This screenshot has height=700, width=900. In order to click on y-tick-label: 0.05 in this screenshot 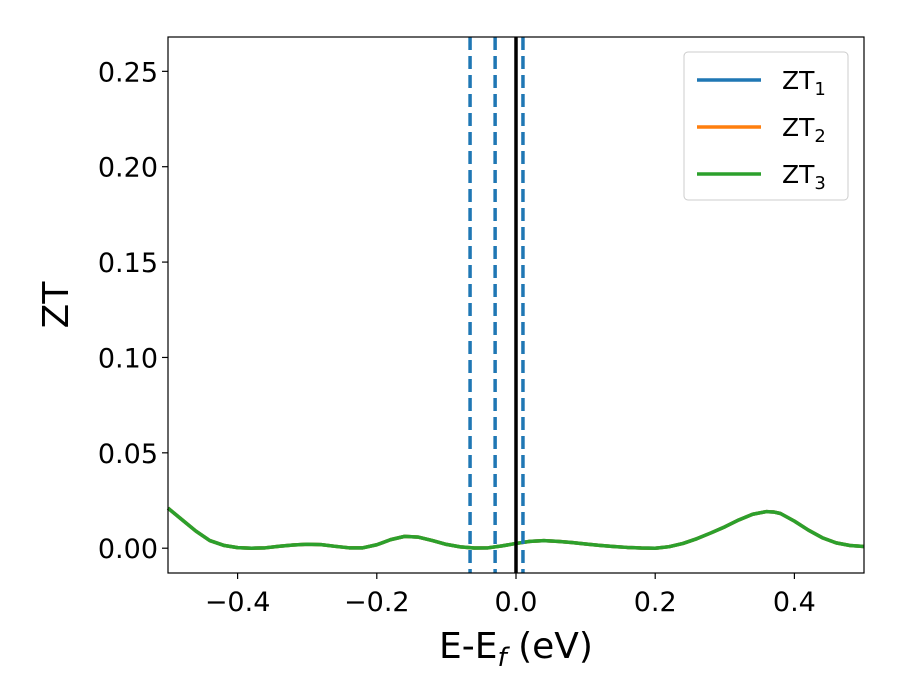, I will do `click(128, 454)`.